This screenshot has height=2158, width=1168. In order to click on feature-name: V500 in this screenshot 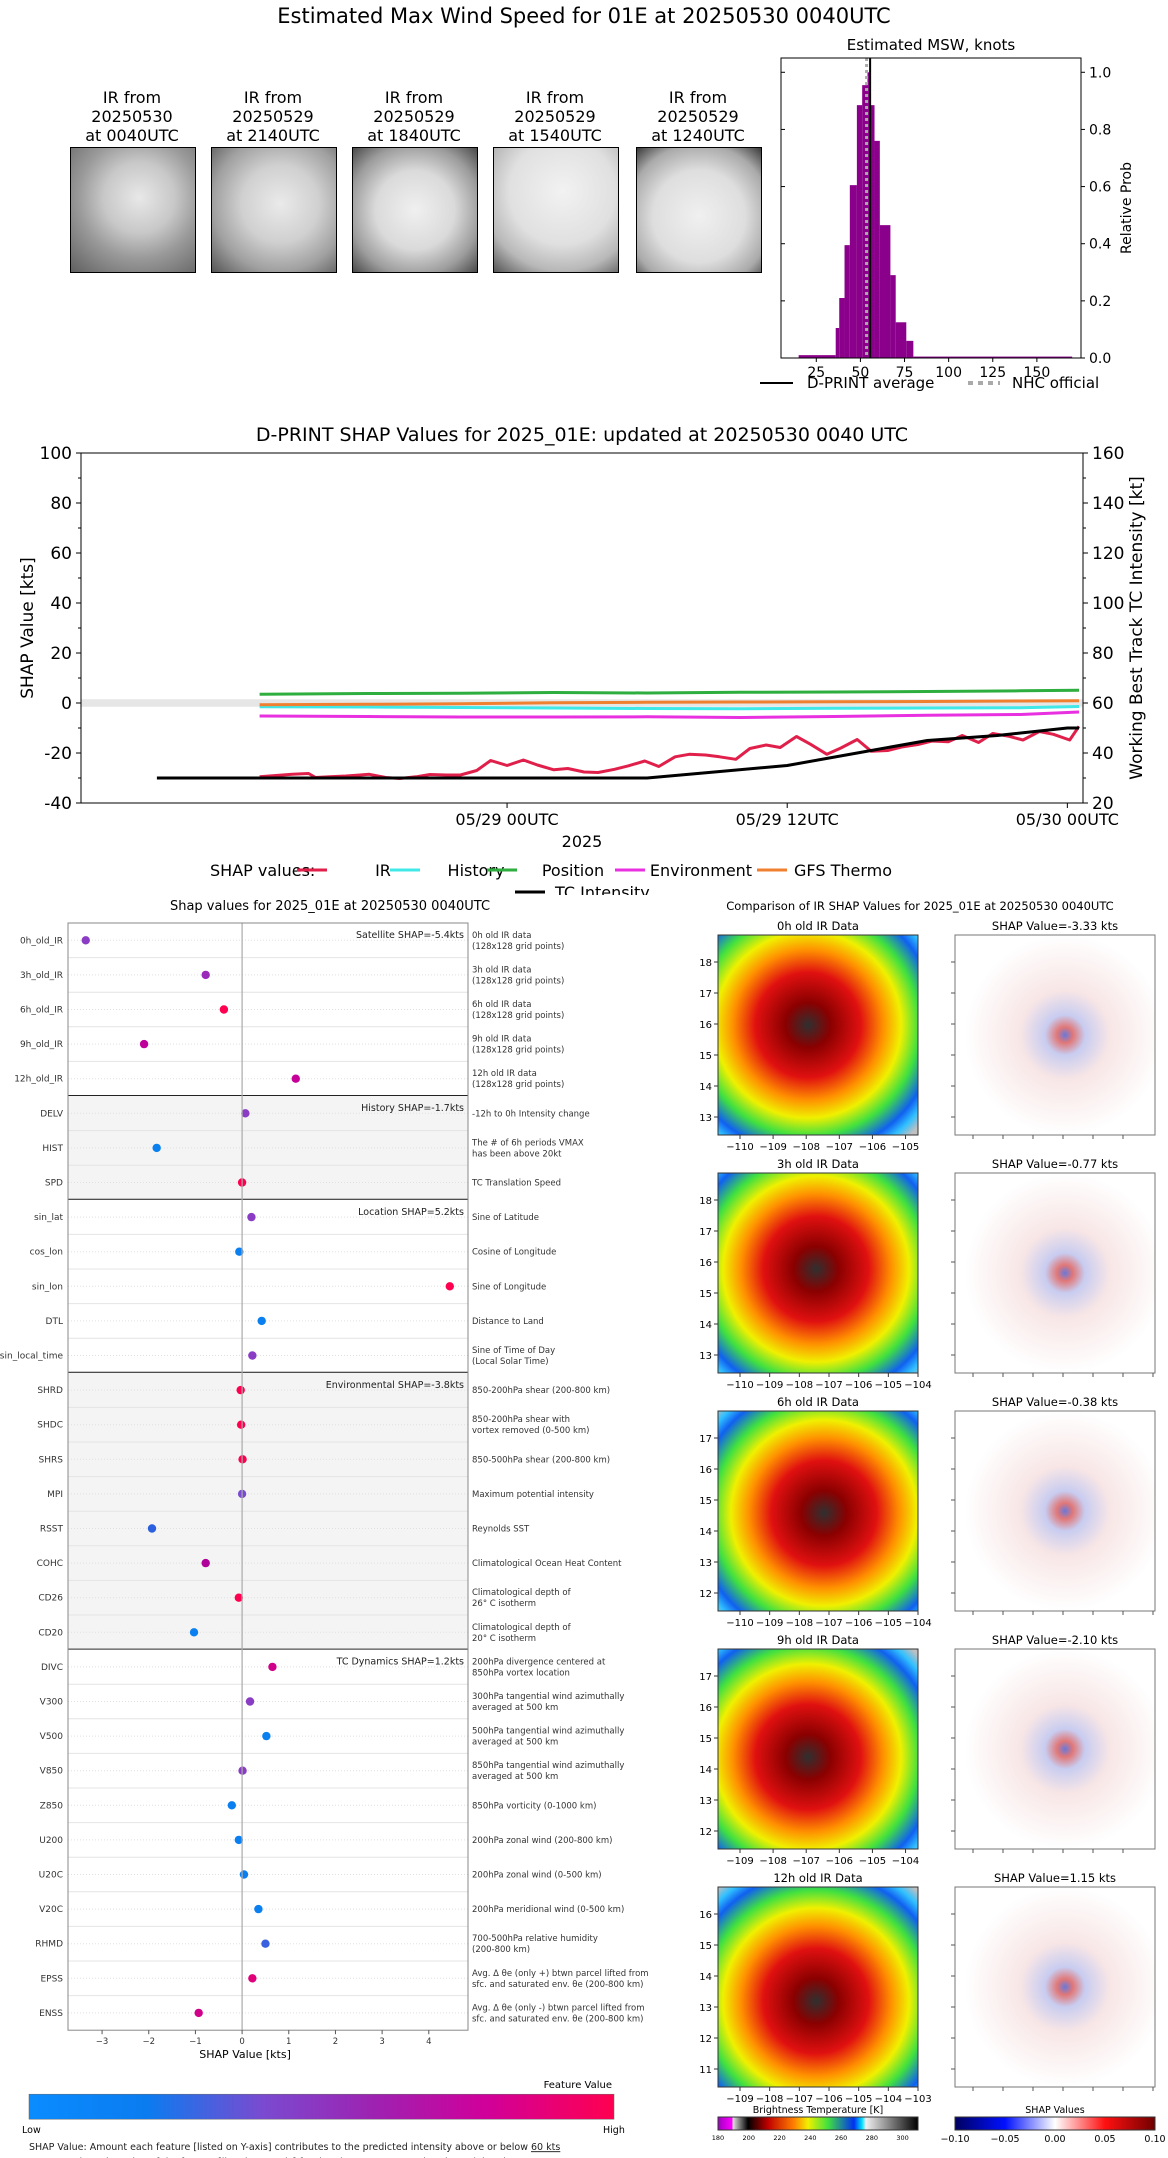, I will do `click(52, 1737)`.